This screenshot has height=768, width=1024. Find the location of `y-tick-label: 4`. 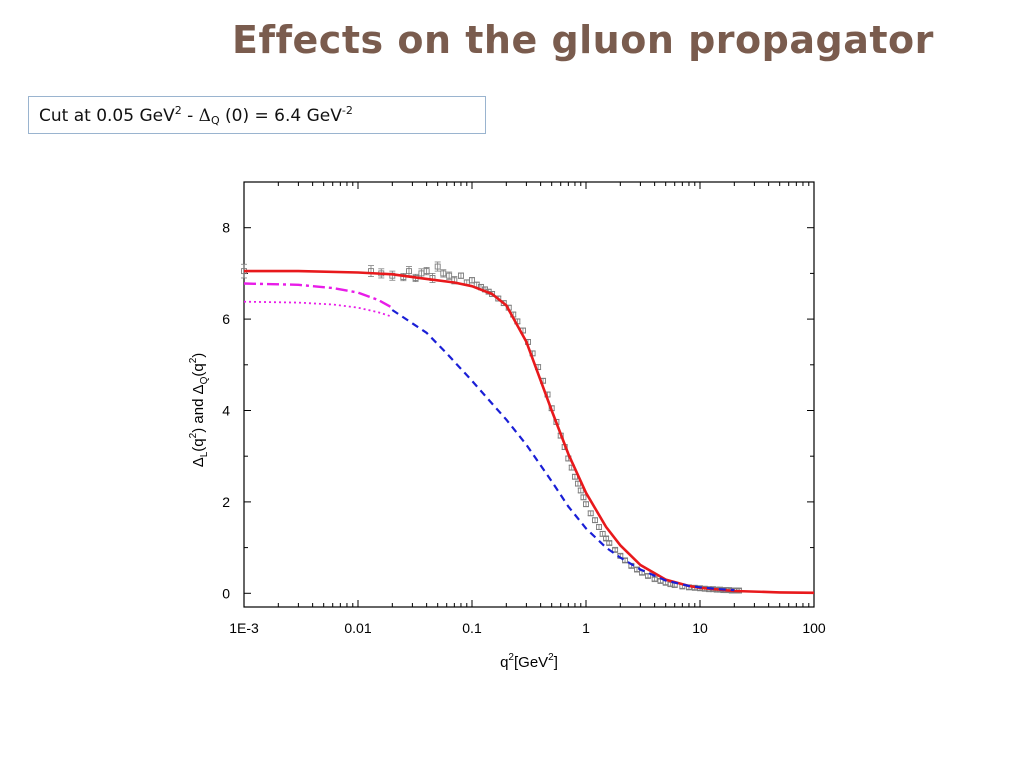

y-tick-label: 4 is located at coordinates (226, 410).